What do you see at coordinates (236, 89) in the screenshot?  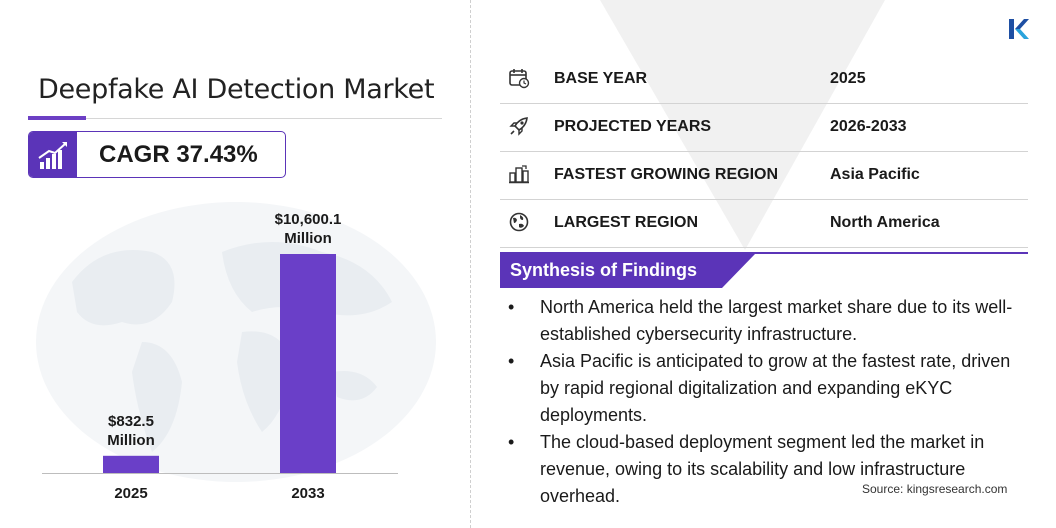 I see `page-title: Deepfake AI Detection Market` at bounding box center [236, 89].